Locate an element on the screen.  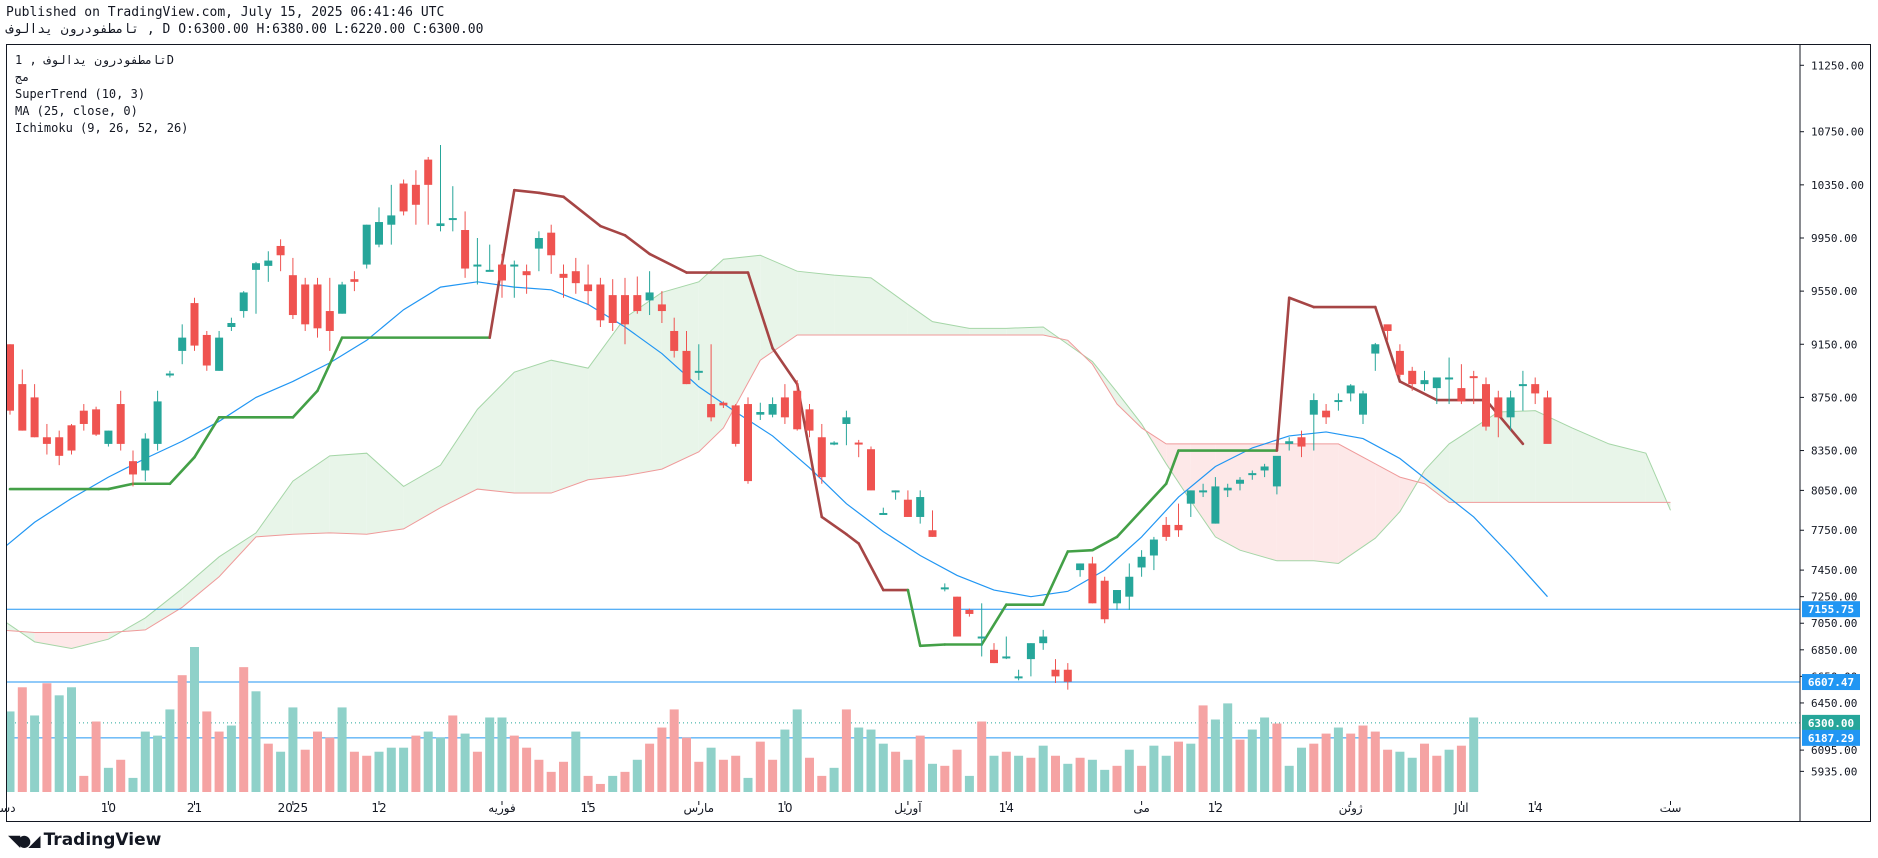
legend-symbol: تامطفودرون يدالوف , 1D is located at coordinates (94, 60).